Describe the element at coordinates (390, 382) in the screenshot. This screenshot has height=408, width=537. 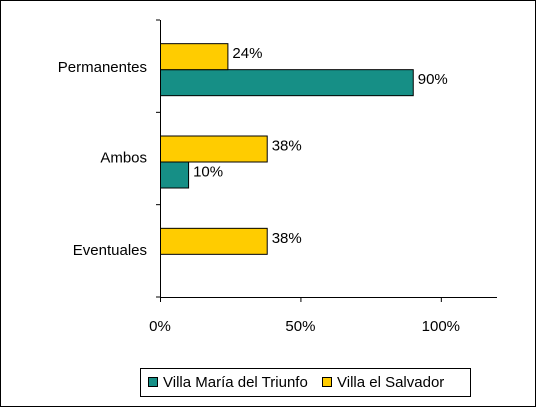
I see `legend-label: Villa el Salvador` at that location.